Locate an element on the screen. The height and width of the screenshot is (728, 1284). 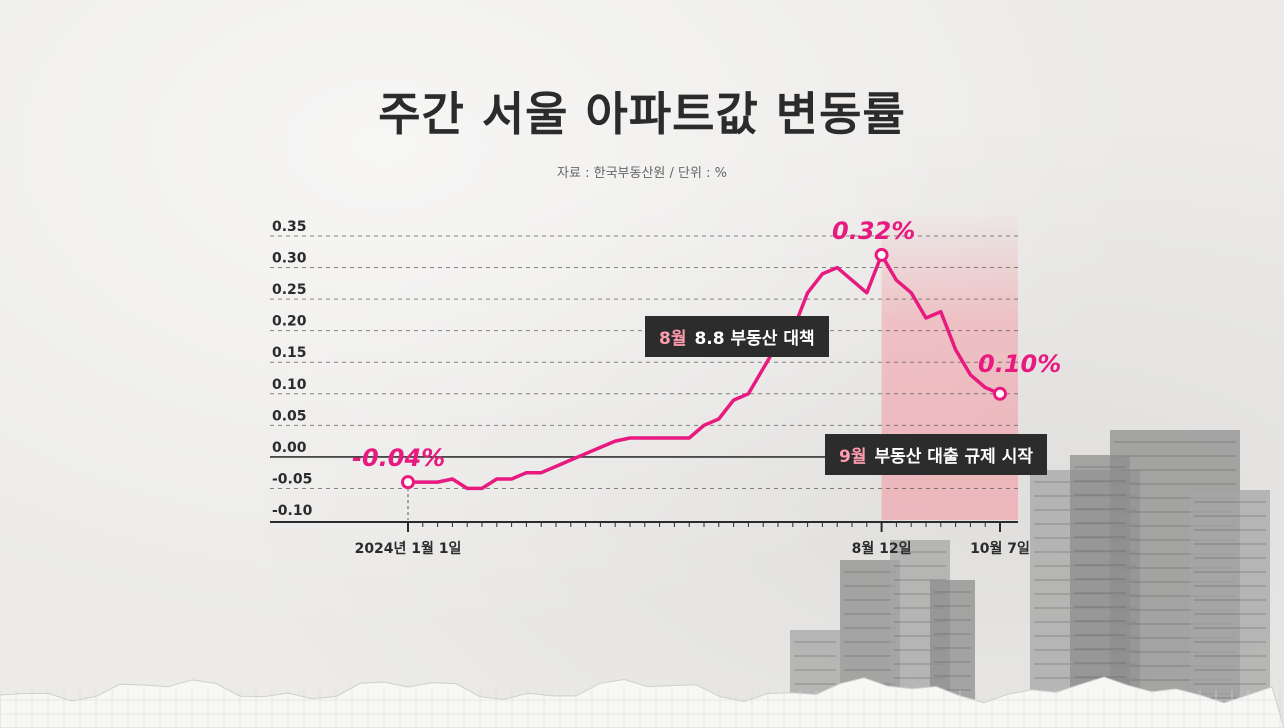
y-tick-label: 0.10 is located at coordinates (289, 385).